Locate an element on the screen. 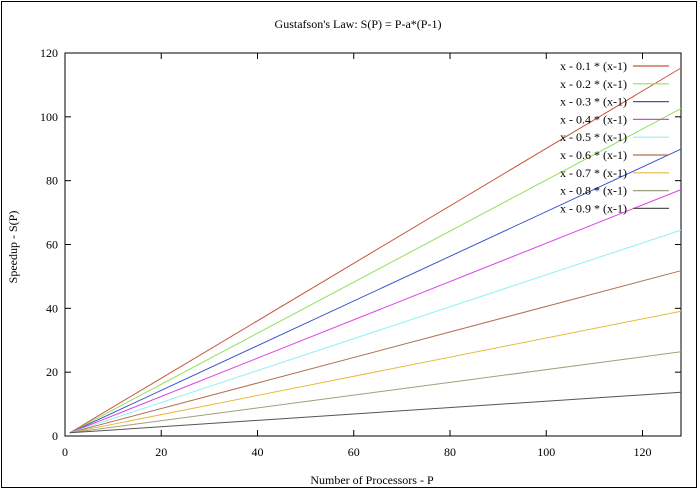 This screenshot has height=493, width=700. x-tick-label: 0 is located at coordinates (65, 452).